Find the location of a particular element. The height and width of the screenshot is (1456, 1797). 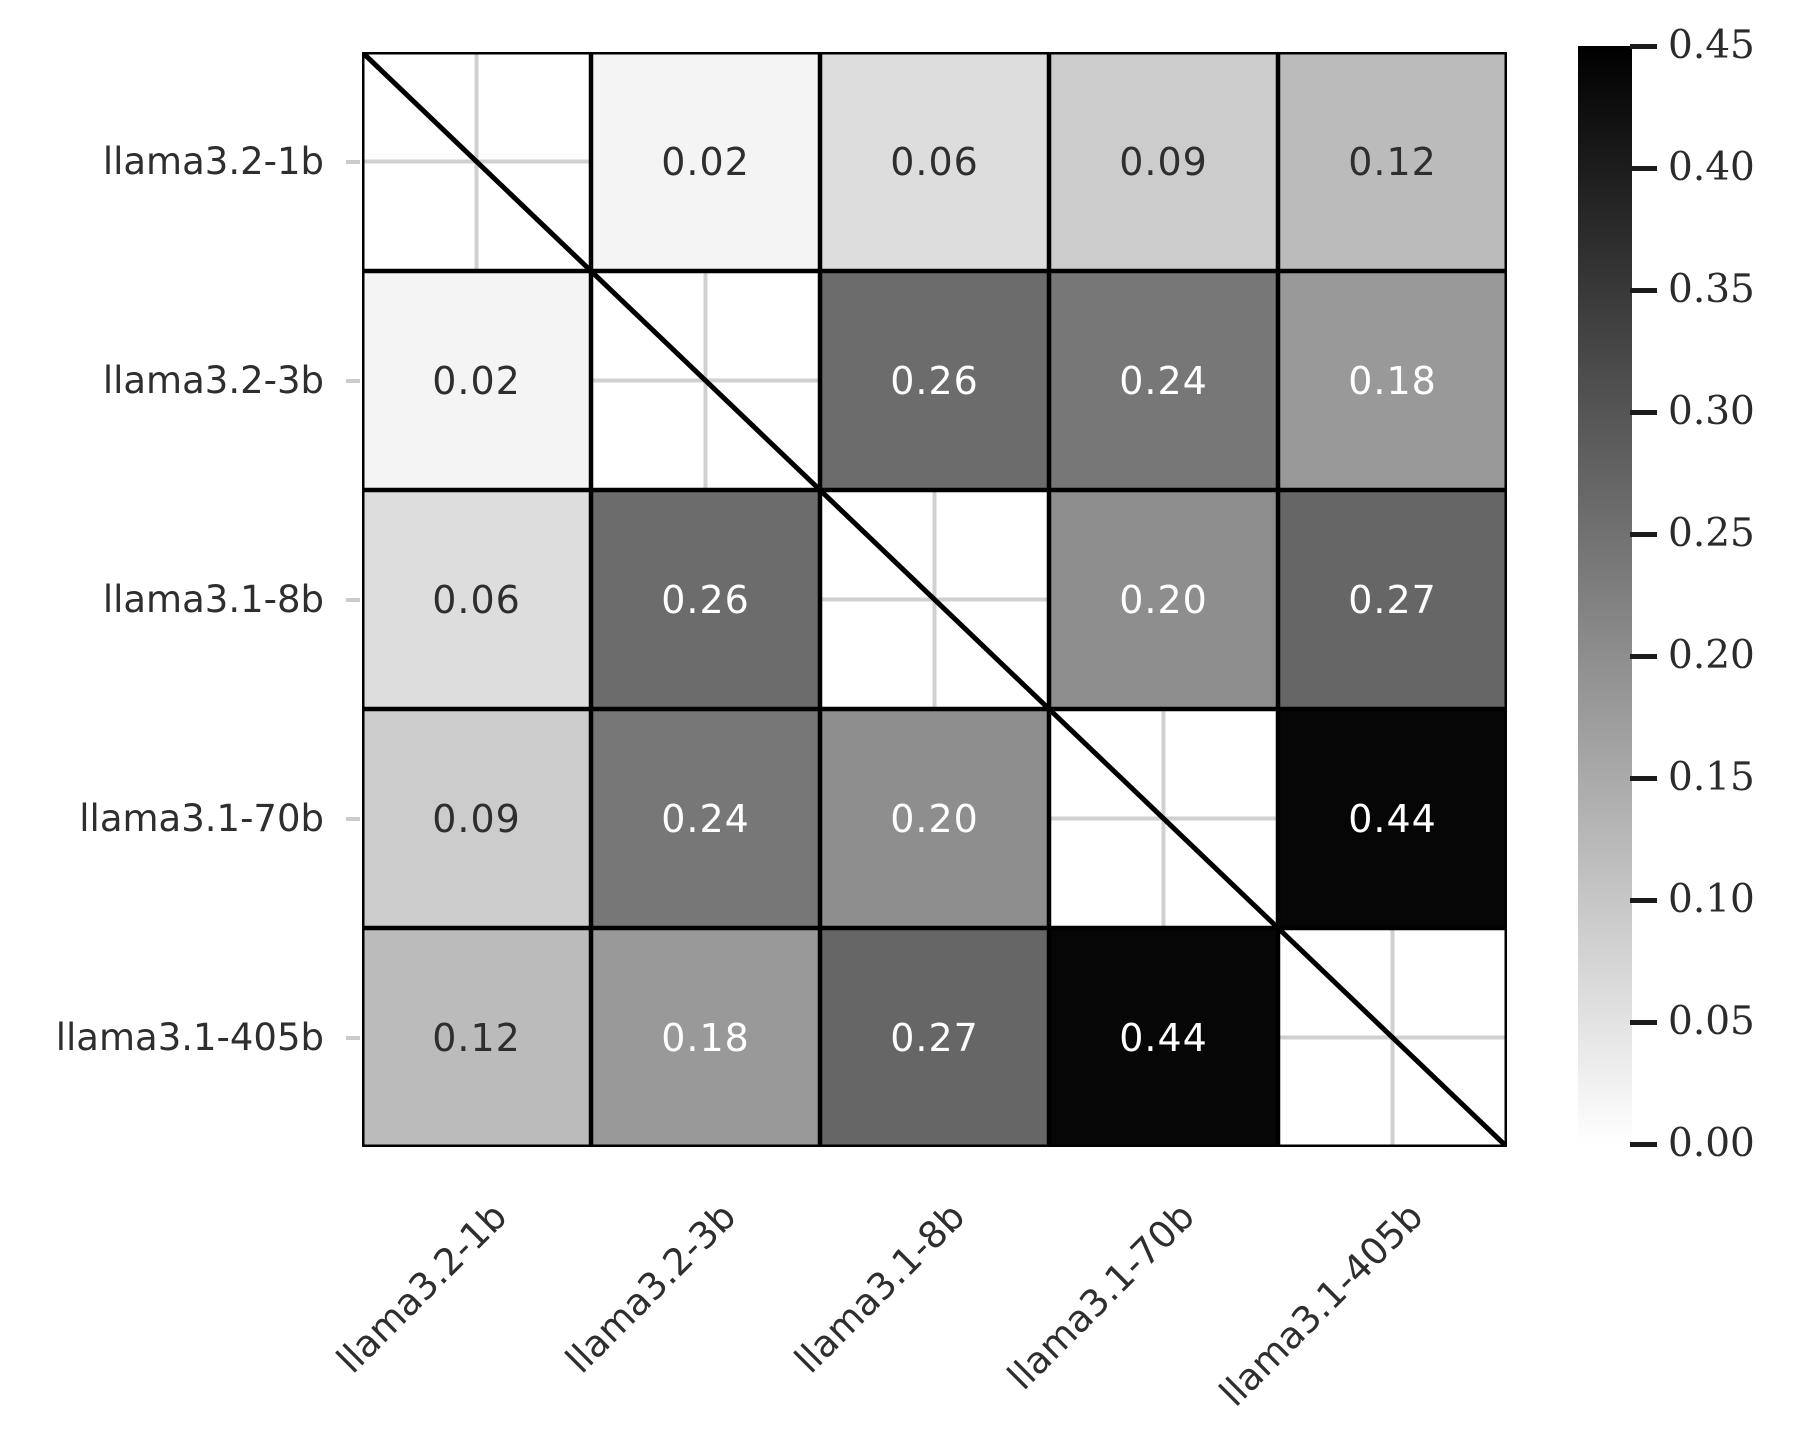

x-tick-label: llama3.2-1b is located at coordinates (422, 1288).